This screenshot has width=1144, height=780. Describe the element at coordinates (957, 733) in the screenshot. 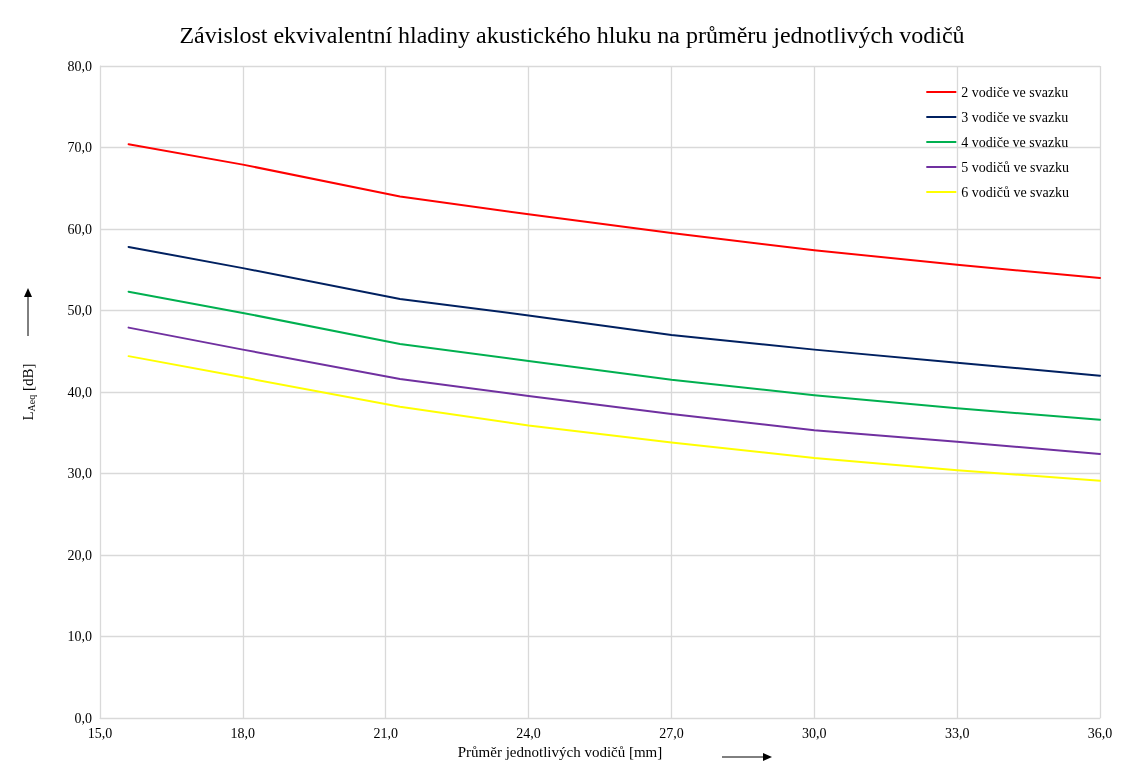

I see `x-tick-label: 33,0` at that location.